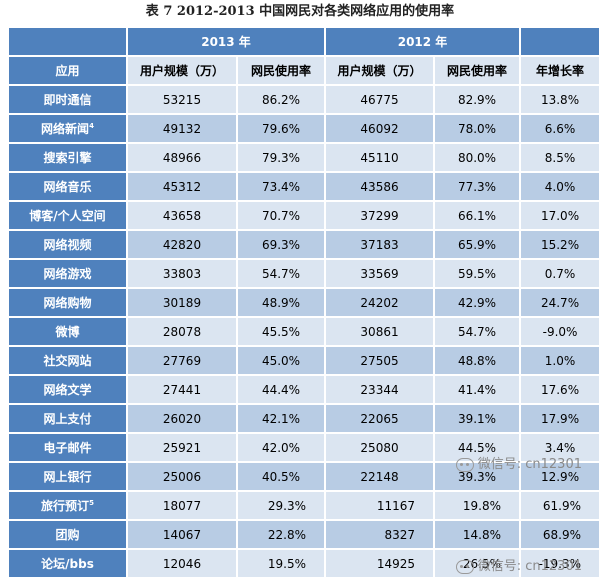 The image size is (600, 584). Describe the element at coordinates (560, 128) in the screenshot. I see `growth-cell: 6.6%` at that location.